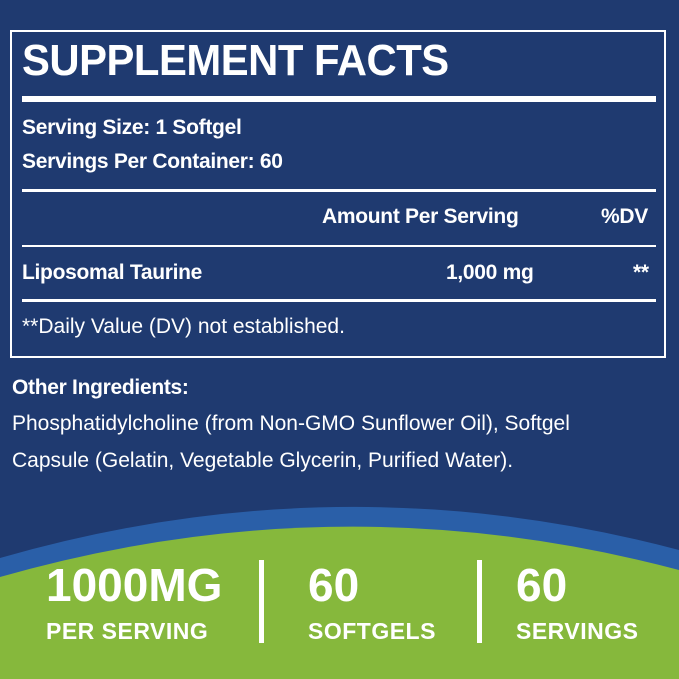 The width and height of the screenshot is (679, 679). I want to click on stat-value: 1000MG, so click(134, 585).